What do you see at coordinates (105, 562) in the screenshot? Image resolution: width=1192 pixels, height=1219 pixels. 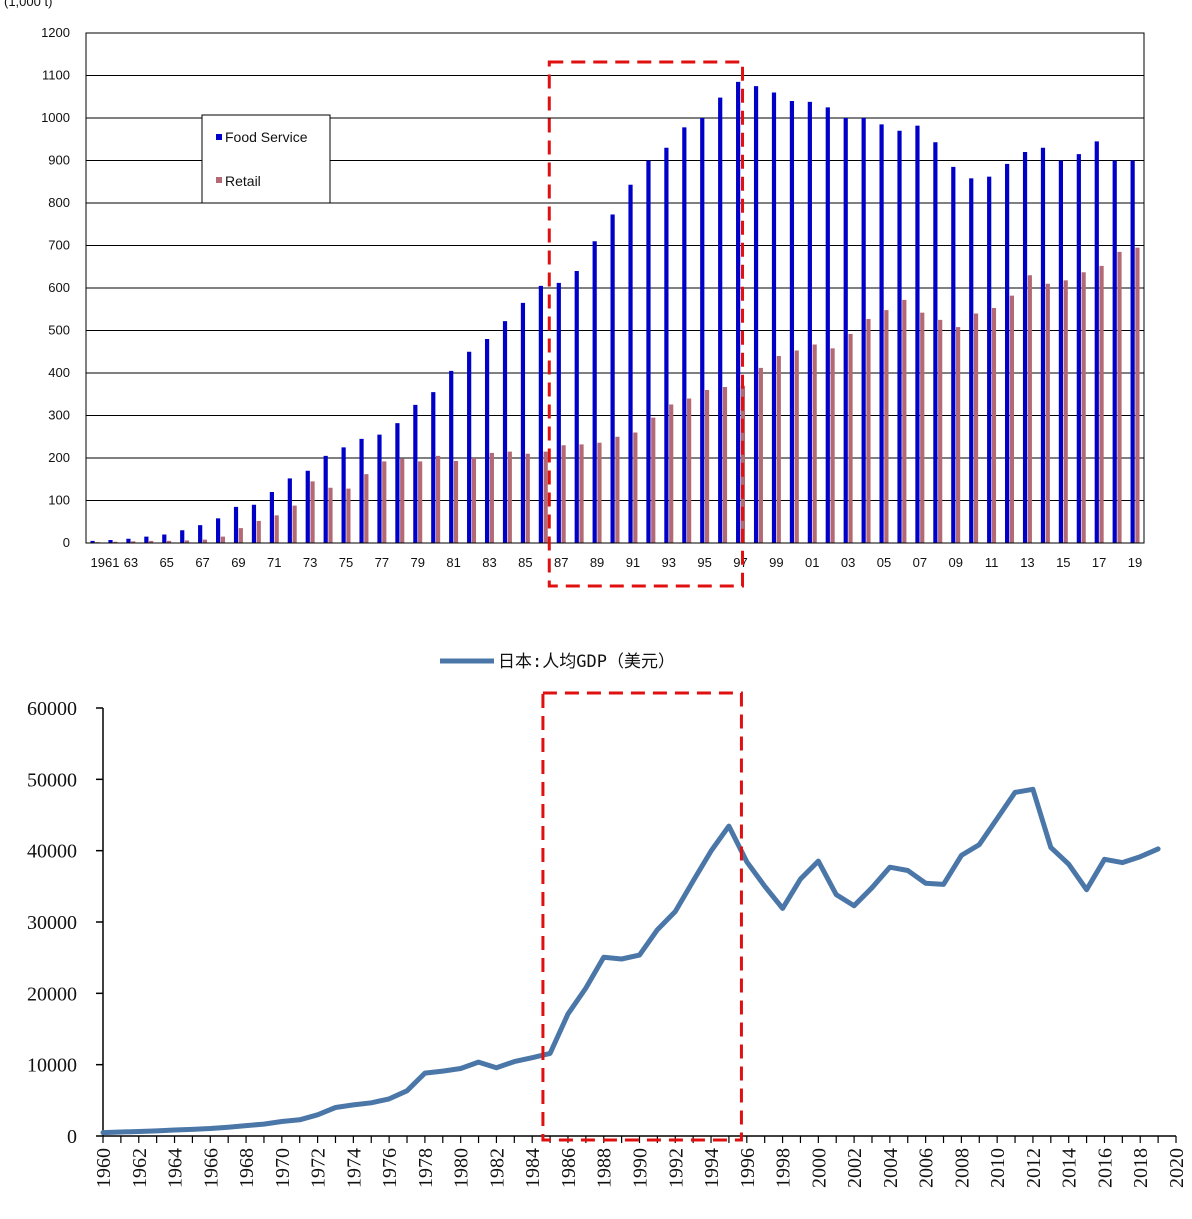 I see `x-tick-label: 1961` at bounding box center [105, 562].